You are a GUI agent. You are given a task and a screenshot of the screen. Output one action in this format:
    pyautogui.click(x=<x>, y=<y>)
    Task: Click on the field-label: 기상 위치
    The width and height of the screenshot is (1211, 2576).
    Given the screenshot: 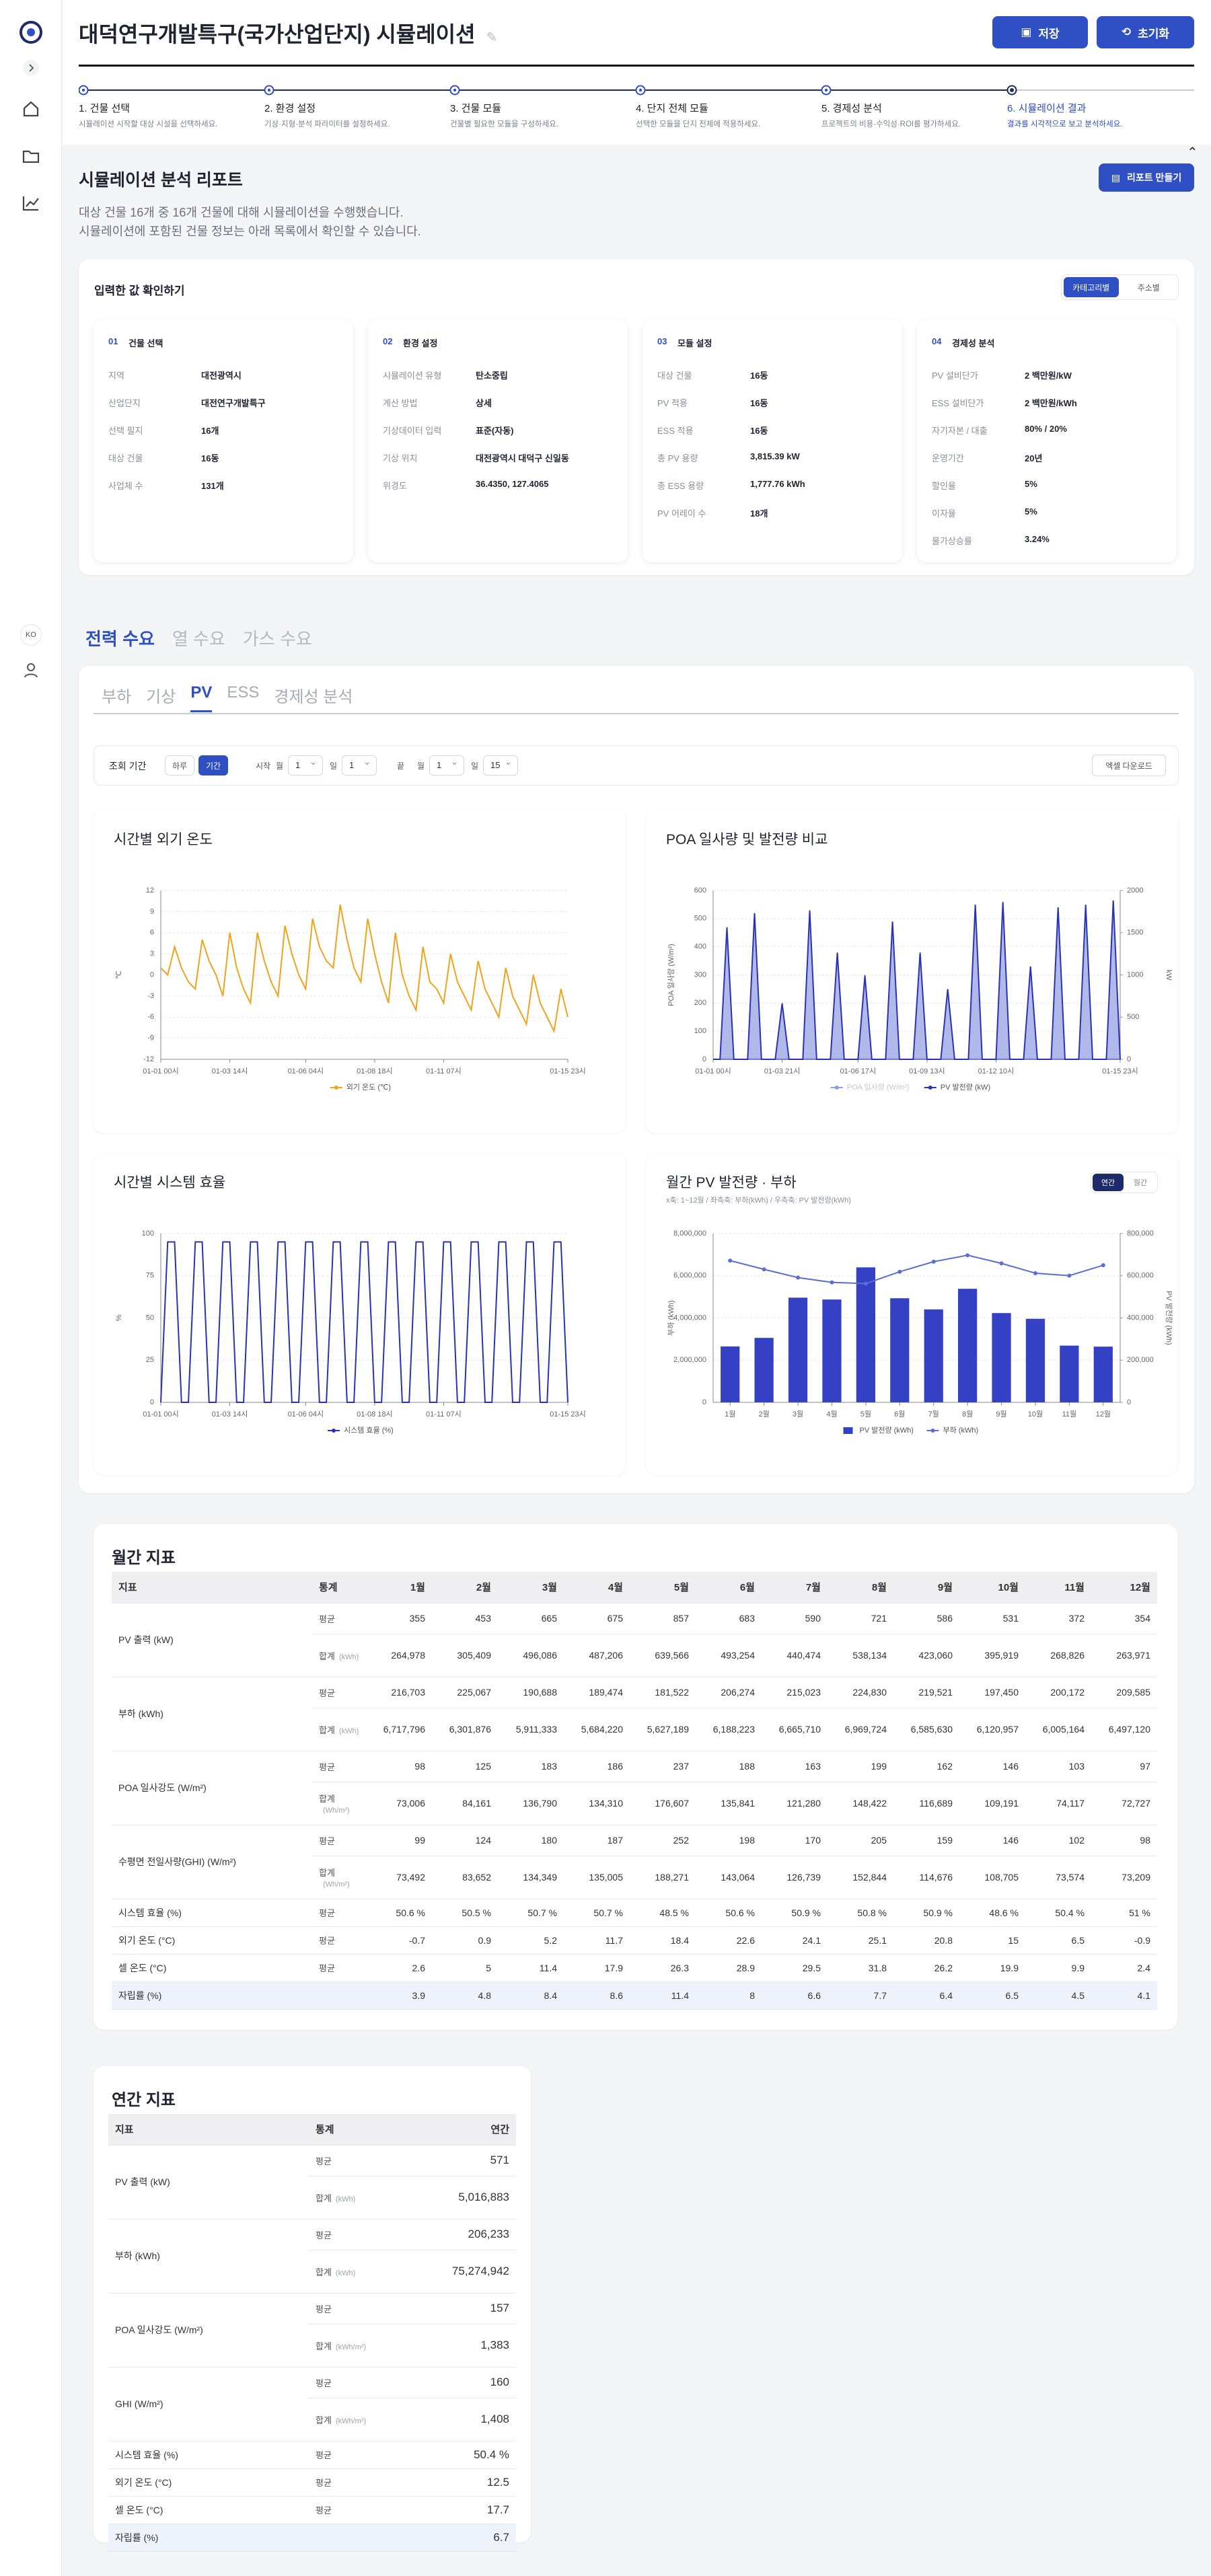 What is the action you would take?
    pyautogui.click(x=400, y=458)
    